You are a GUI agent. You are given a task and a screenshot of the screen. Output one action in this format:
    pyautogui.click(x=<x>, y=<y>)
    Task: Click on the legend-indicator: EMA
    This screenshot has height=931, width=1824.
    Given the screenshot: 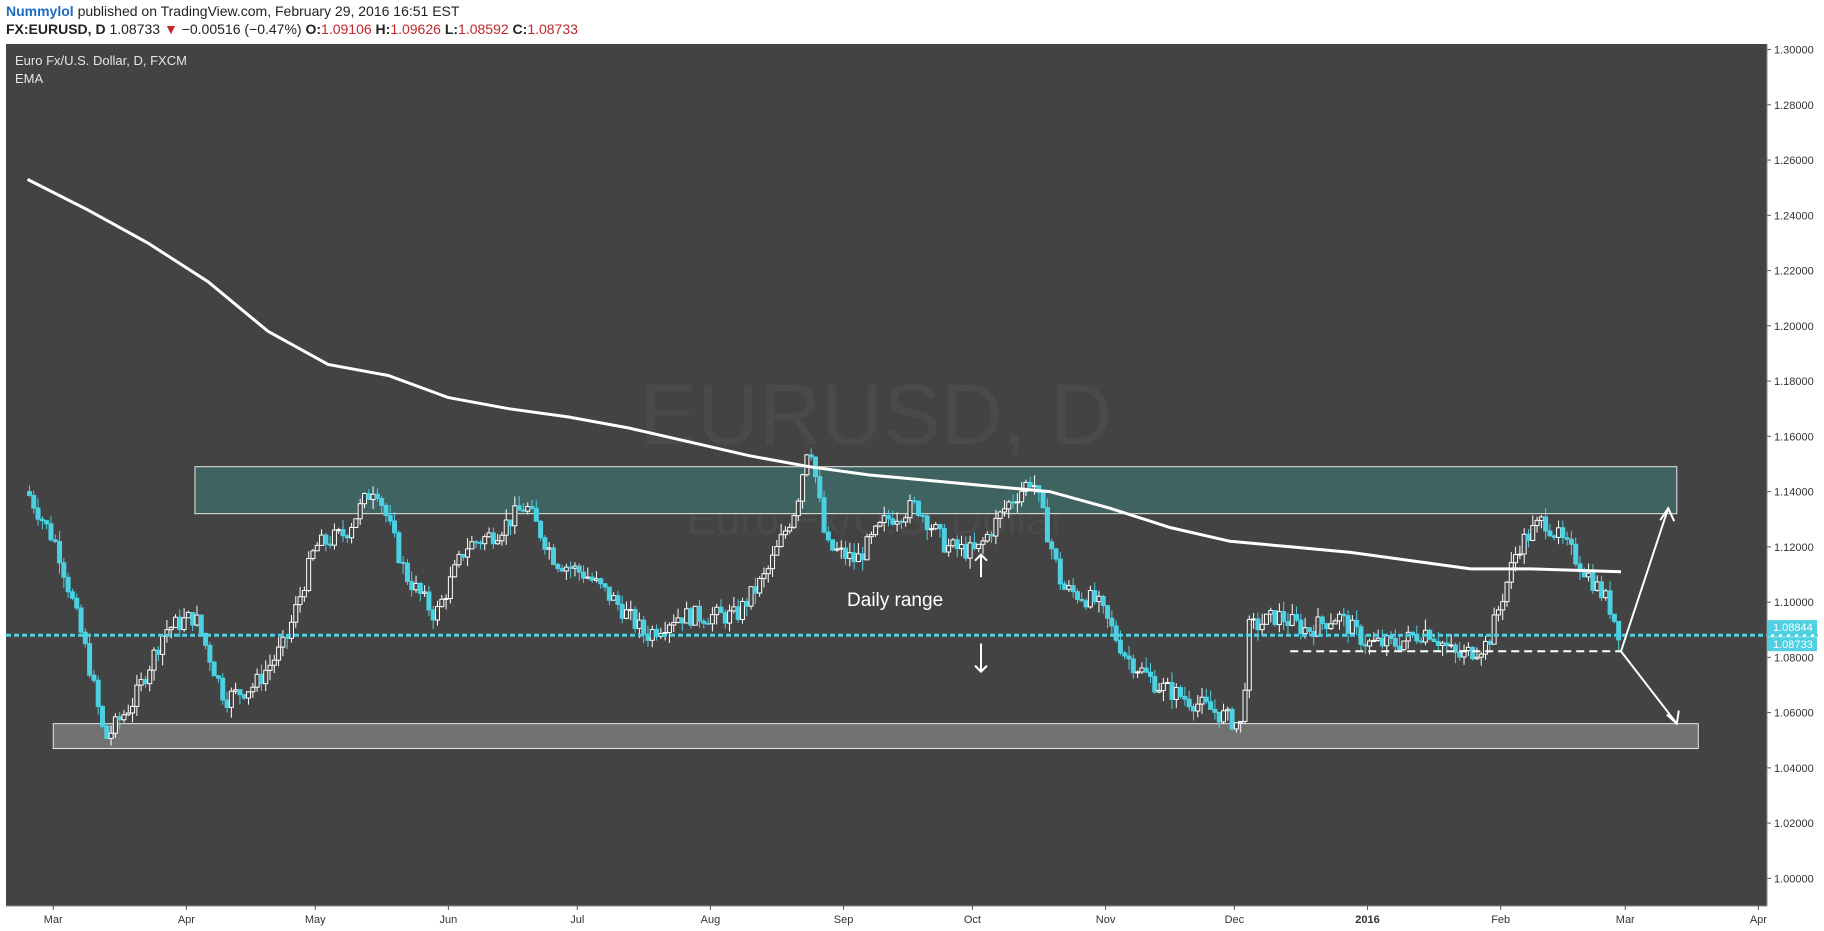 What is the action you would take?
    pyautogui.click(x=29, y=78)
    